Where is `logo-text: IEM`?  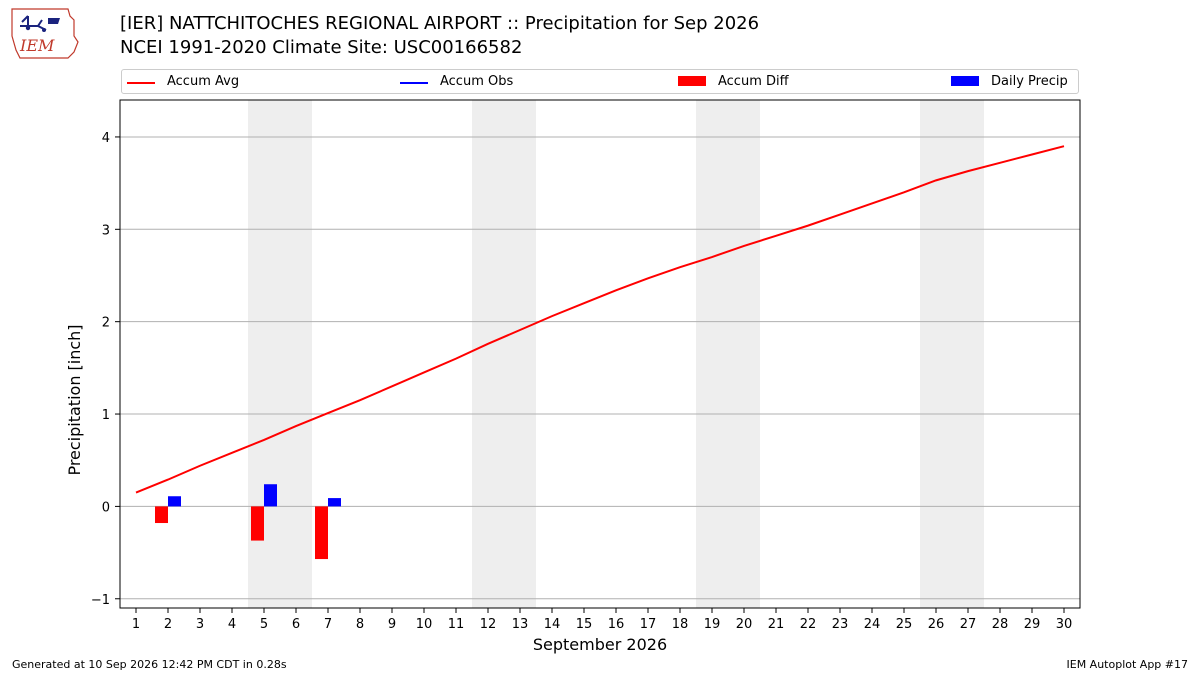 logo-text: IEM is located at coordinates (37, 45).